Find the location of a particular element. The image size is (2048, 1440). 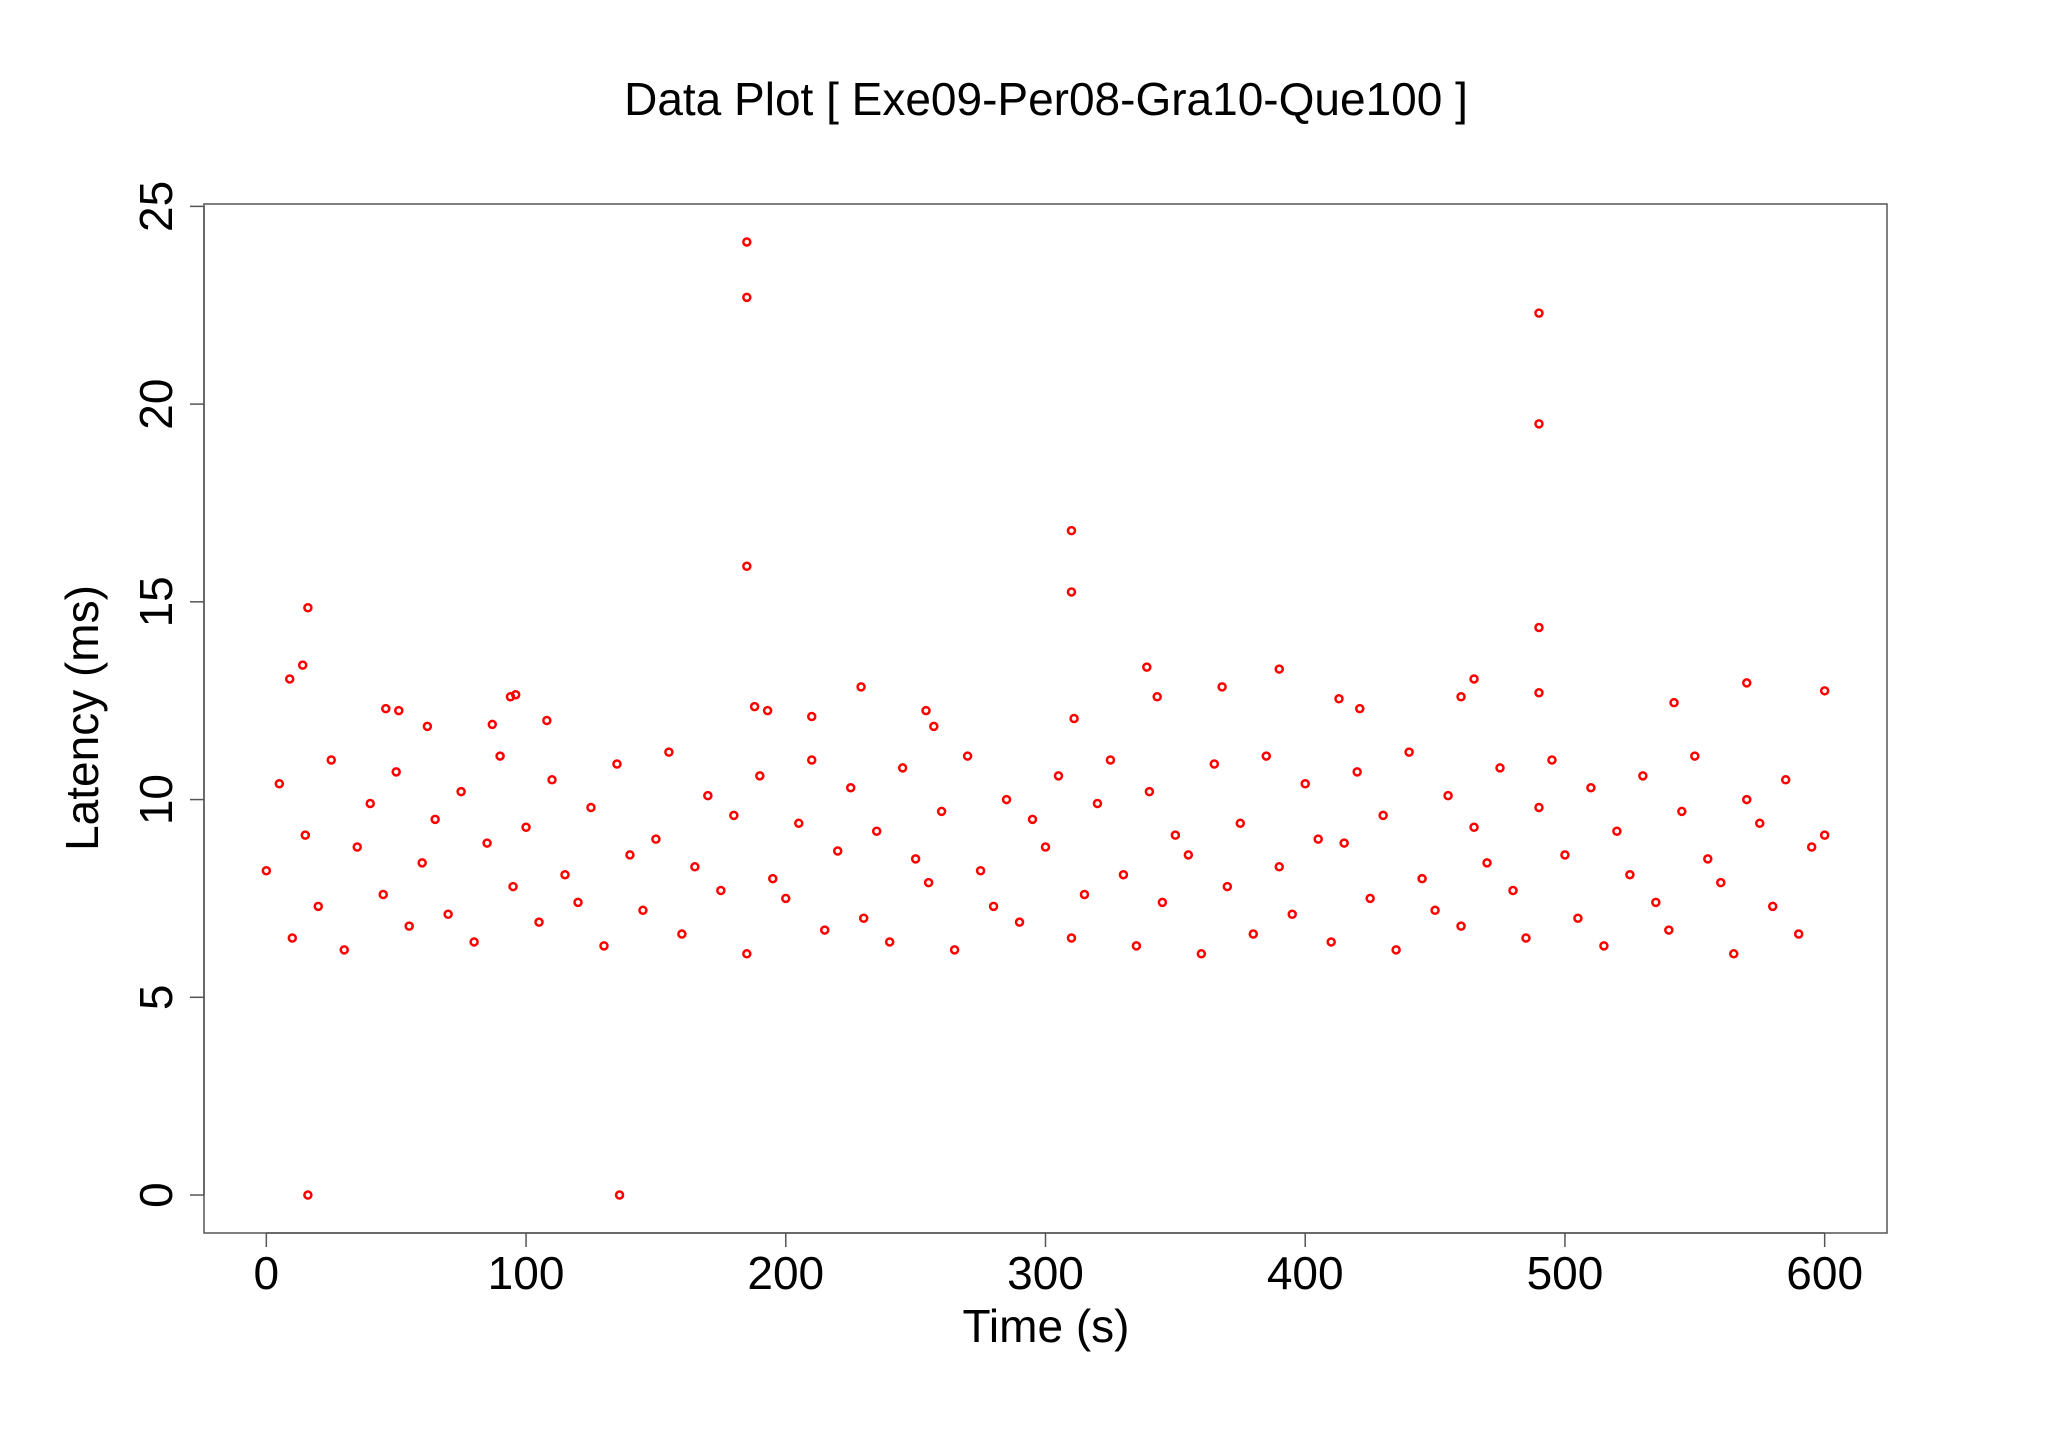

x-tick-label: 0 is located at coordinates (267, 1273).